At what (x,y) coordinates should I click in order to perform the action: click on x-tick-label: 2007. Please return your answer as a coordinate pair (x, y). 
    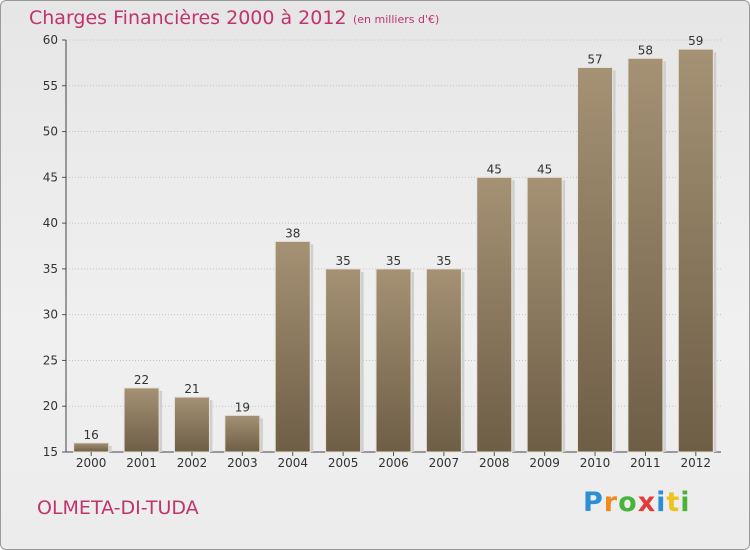
    Looking at the image, I should click on (444, 463).